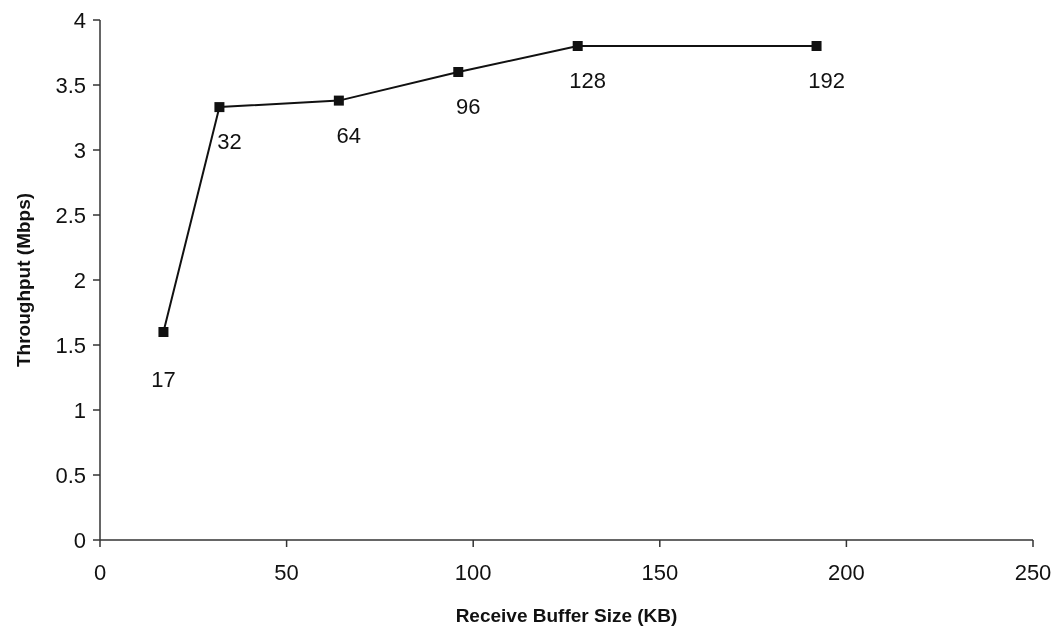 The image size is (1063, 628). I want to click on annotation: 96, so click(468, 106).